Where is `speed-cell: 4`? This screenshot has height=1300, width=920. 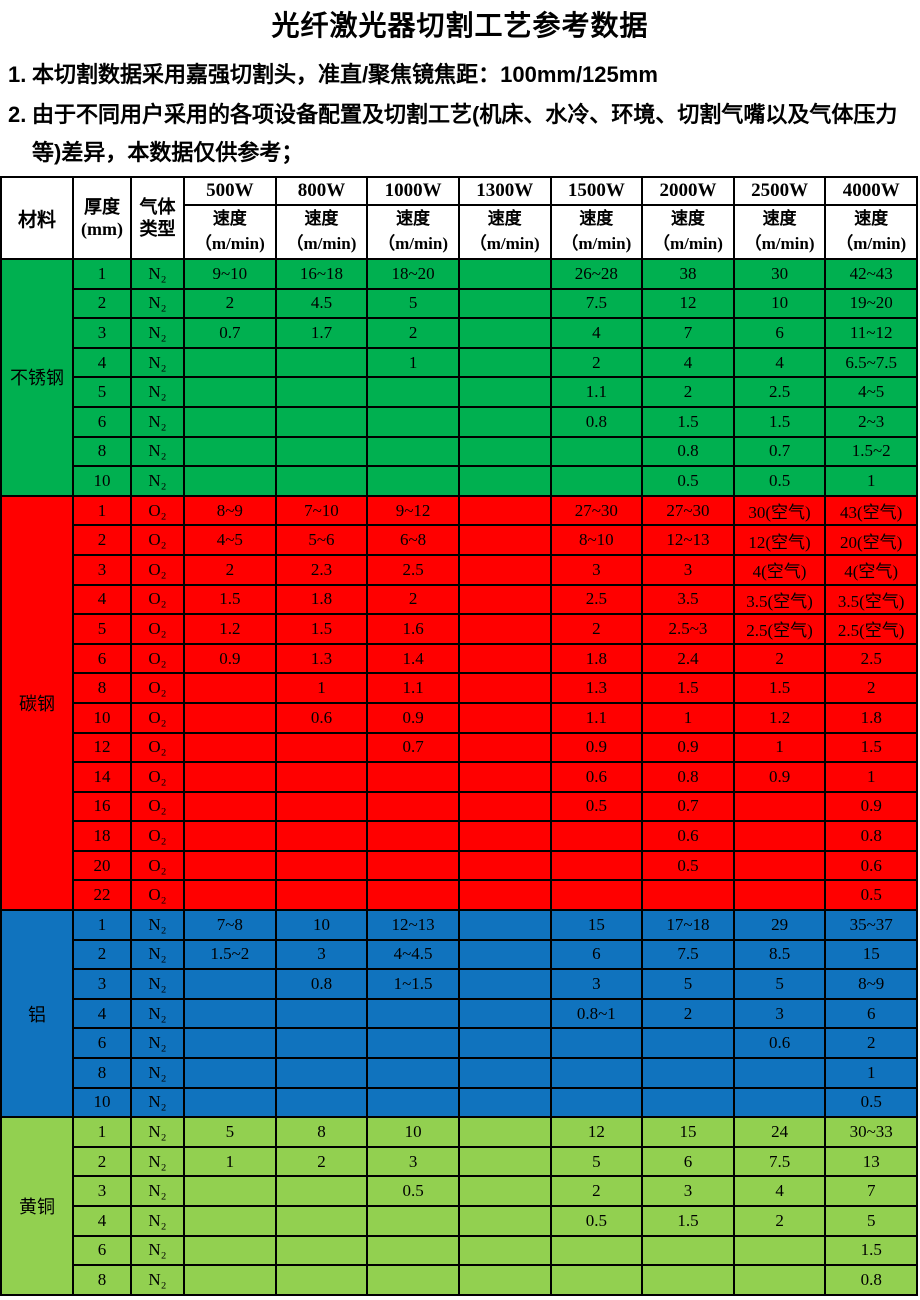
speed-cell: 4 is located at coordinates (688, 362).